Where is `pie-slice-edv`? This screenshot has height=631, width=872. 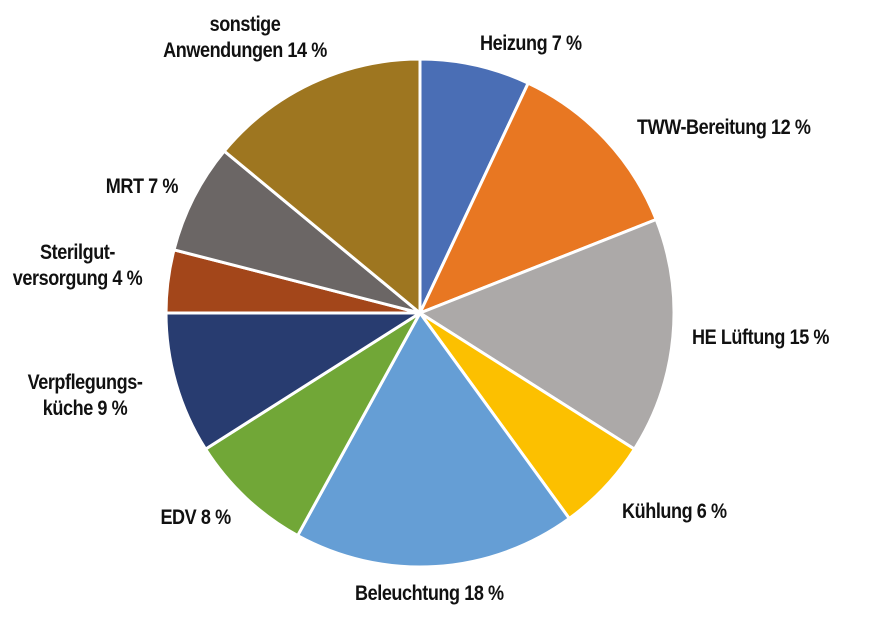
pie-slice-edv is located at coordinates (313, 424).